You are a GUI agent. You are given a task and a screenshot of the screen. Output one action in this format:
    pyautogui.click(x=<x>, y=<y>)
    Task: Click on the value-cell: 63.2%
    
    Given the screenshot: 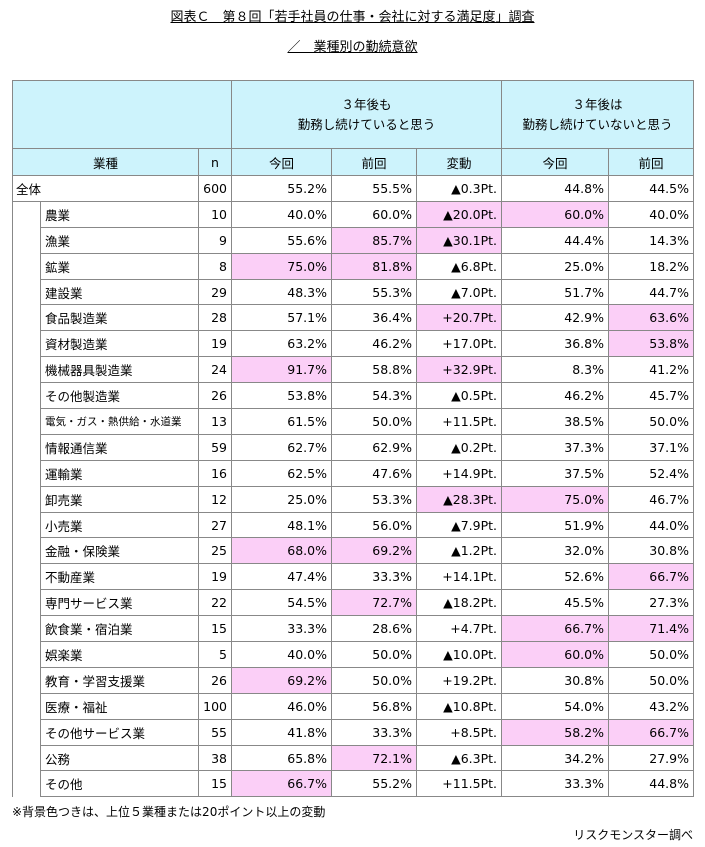 What is the action you would take?
    pyautogui.click(x=281, y=344)
    